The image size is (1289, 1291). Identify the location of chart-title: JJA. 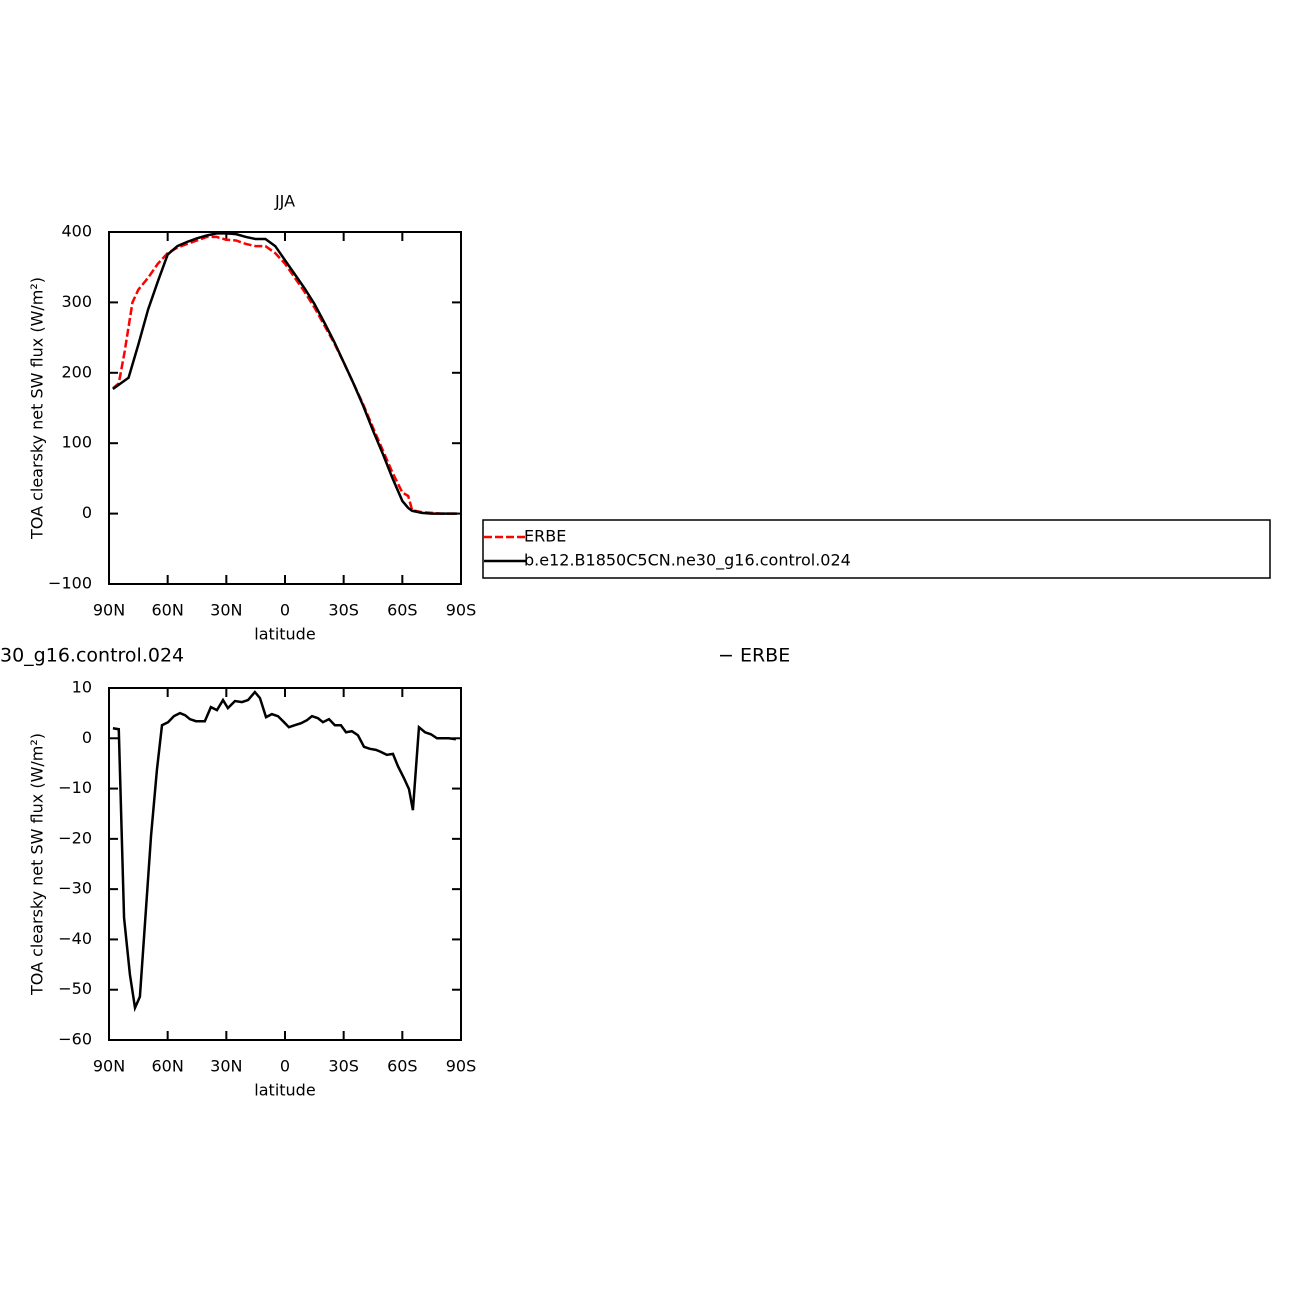
(284, 201).